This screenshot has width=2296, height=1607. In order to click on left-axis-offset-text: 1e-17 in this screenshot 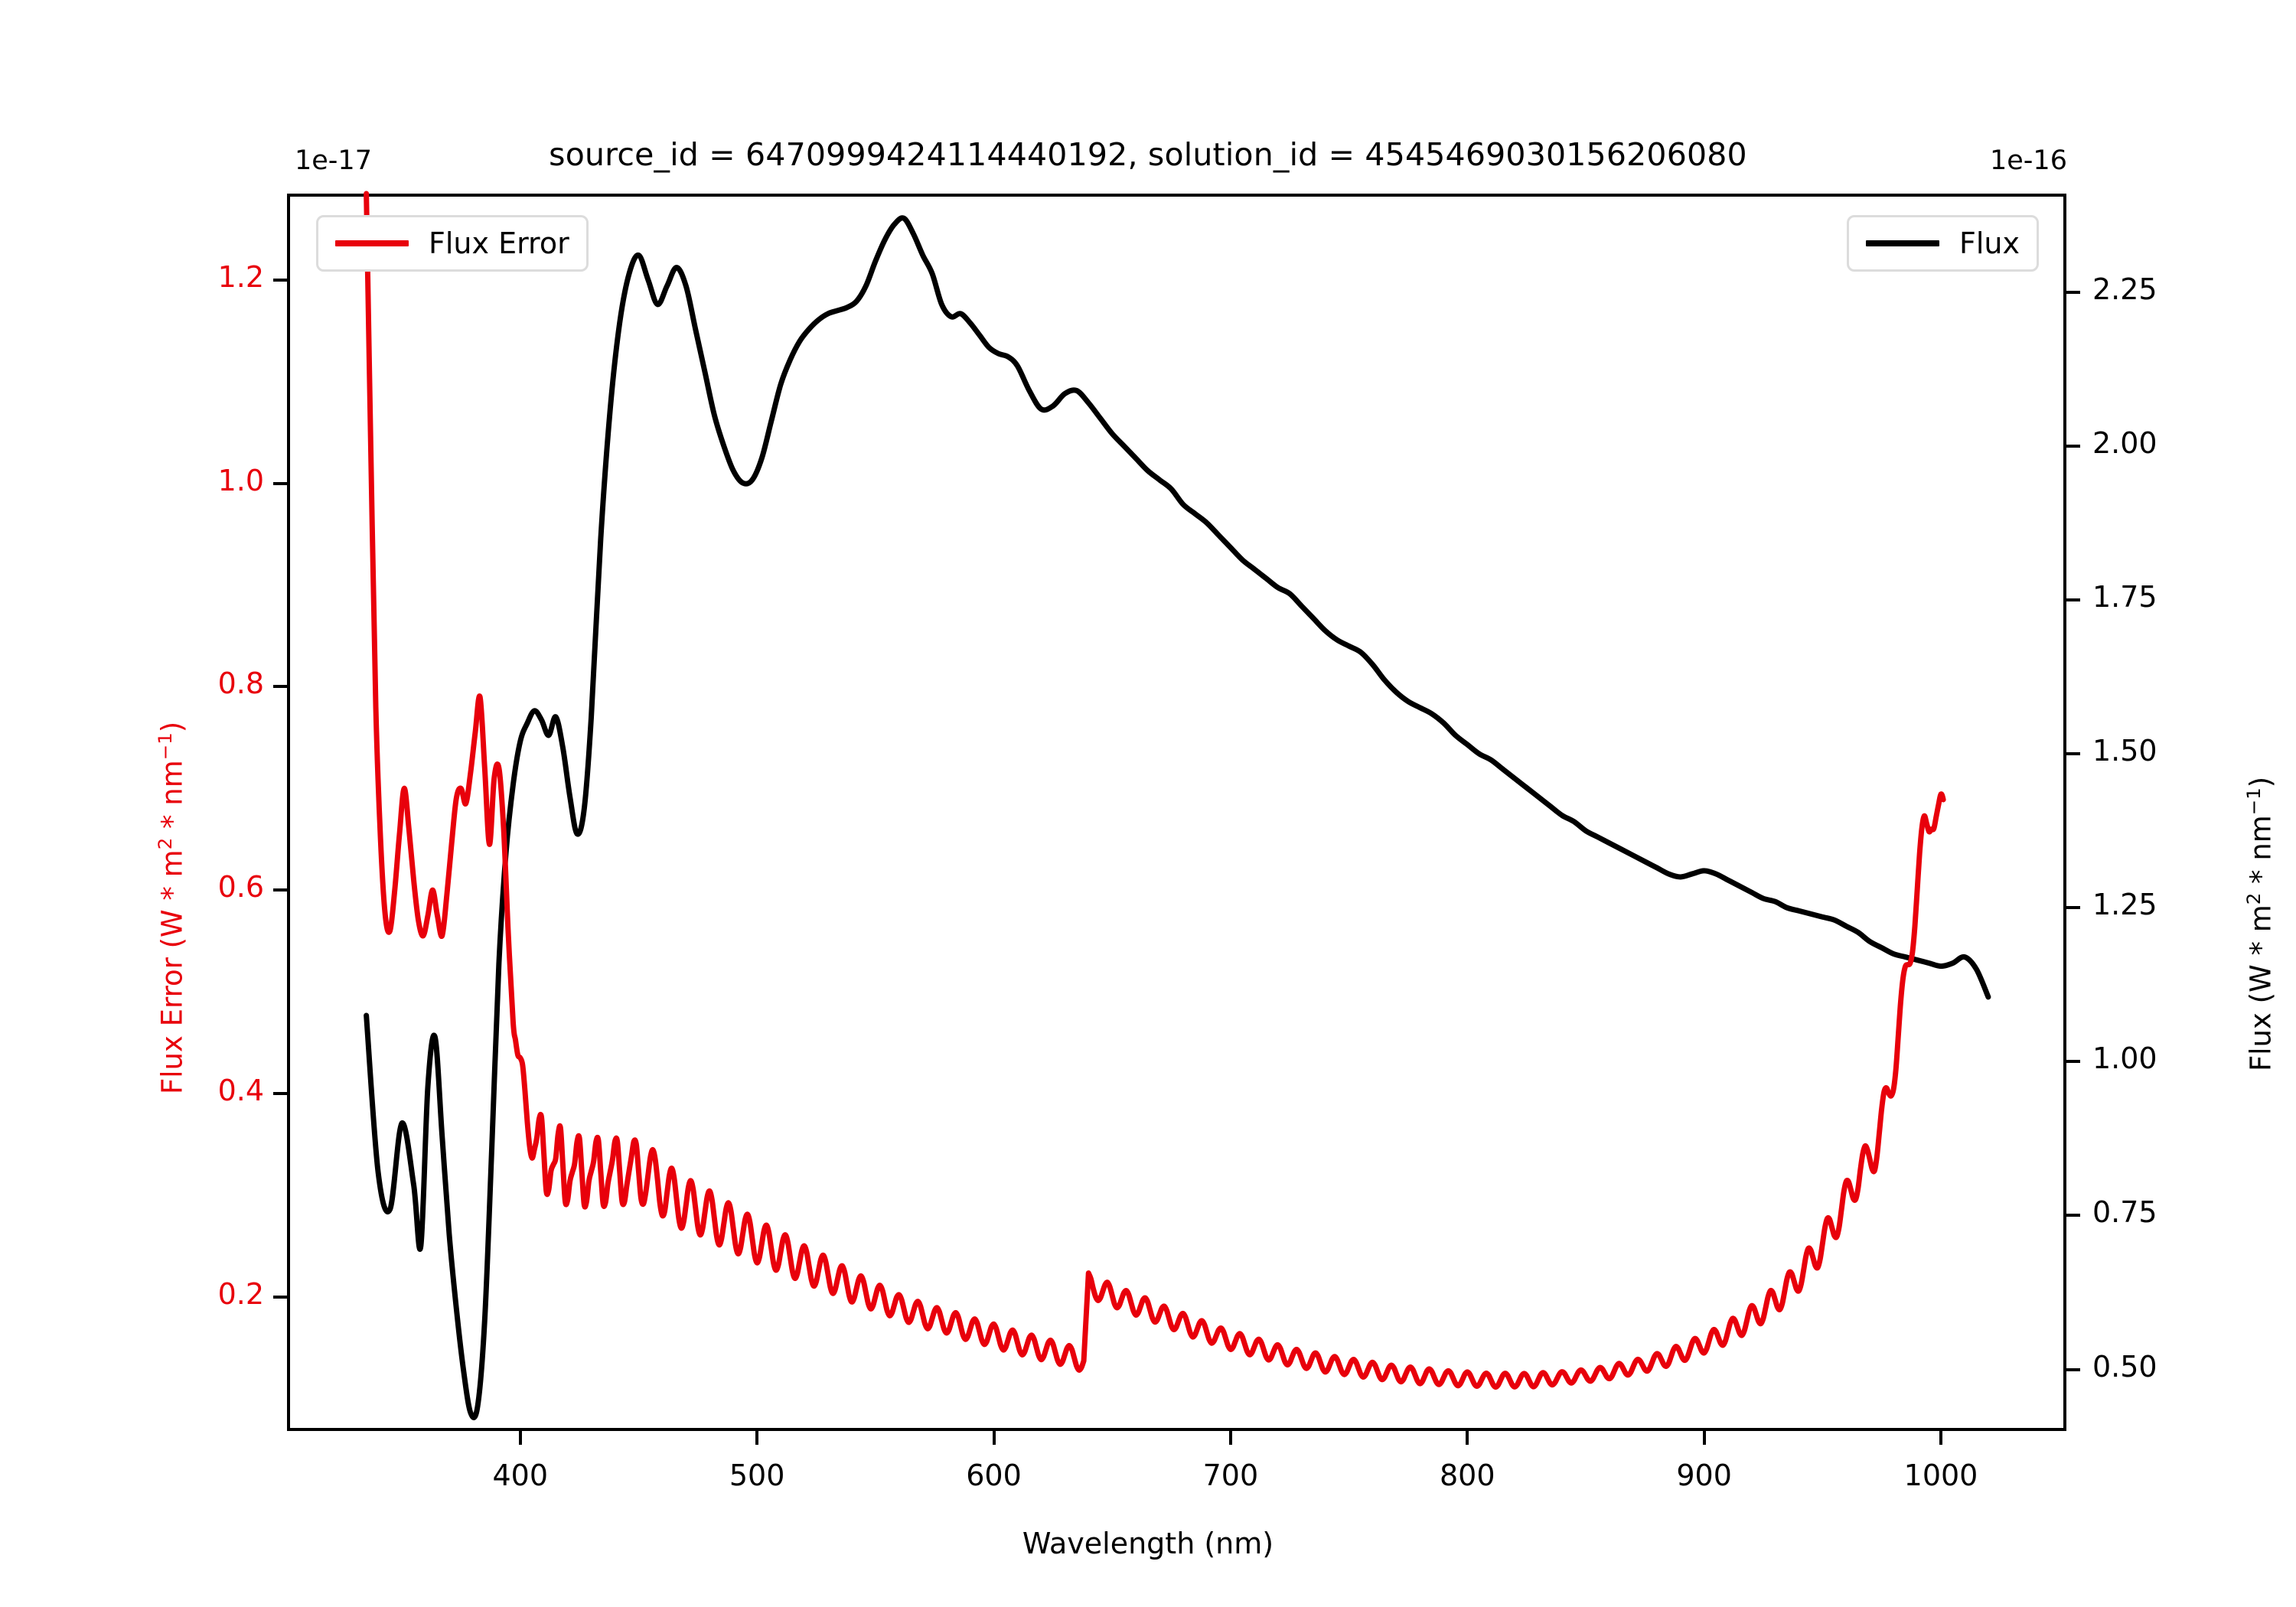, I will do `click(333, 160)`.